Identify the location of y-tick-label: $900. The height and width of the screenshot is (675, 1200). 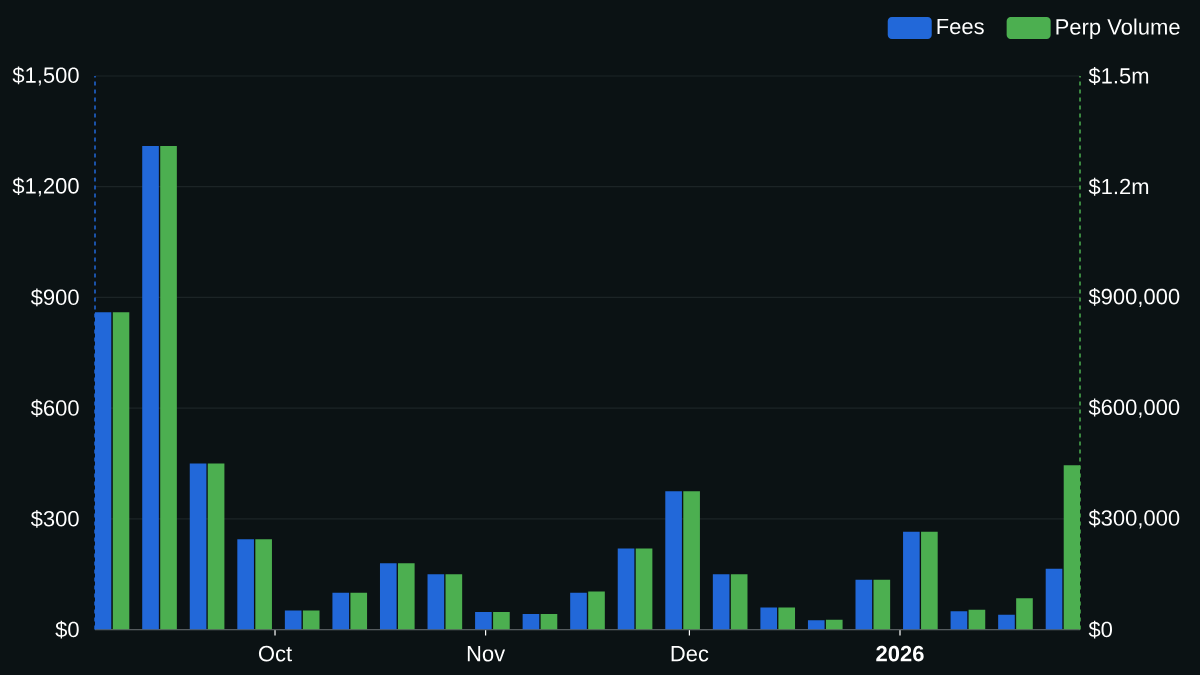
(54, 297).